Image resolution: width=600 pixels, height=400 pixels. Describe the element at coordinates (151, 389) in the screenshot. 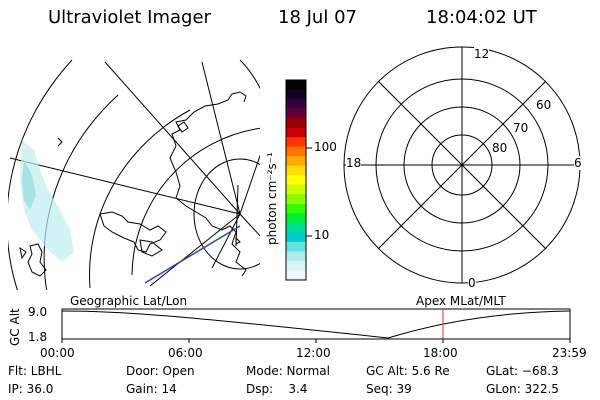

I see `gain-readout: Gain: 14` at that location.